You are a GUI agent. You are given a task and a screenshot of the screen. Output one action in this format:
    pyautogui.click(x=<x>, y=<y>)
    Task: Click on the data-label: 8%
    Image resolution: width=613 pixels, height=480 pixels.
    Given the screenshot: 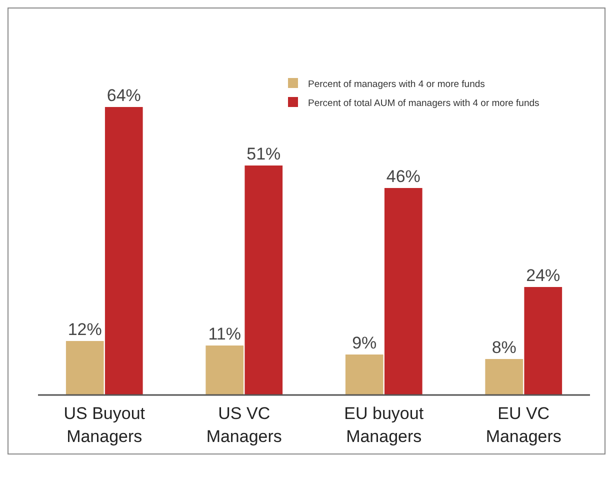 What is the action you would take?
    pyautogui.click(x=504, y=347)
    